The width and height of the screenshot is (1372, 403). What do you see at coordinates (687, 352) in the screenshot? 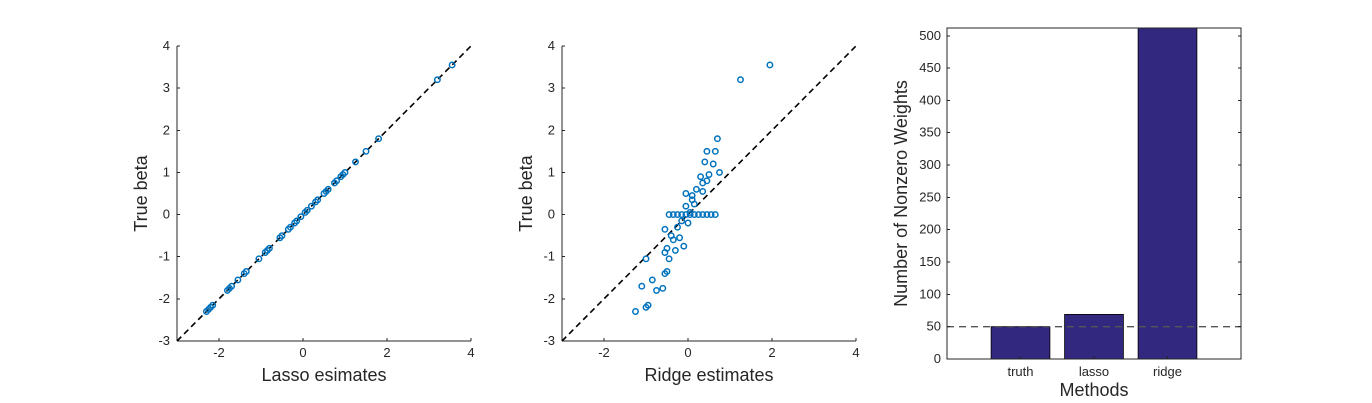
I see `ridge-x-tick-label: 0` at bounding box center [687, 352].